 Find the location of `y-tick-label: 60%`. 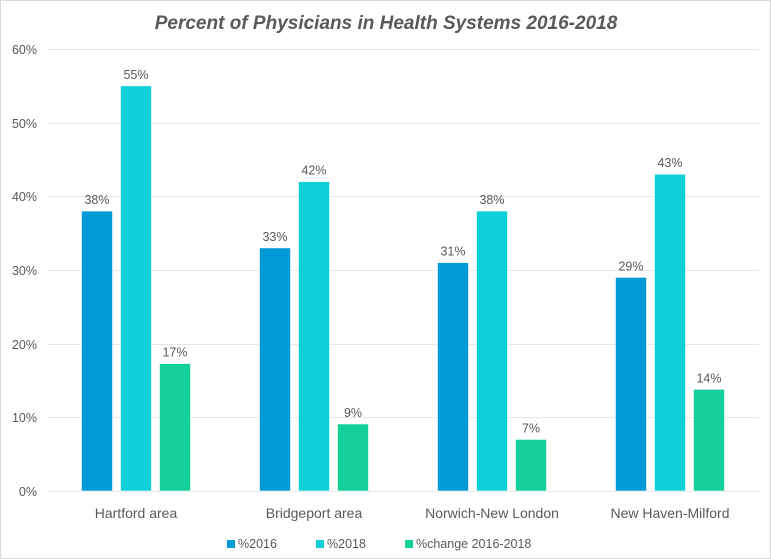

y-tick-label: 60% is located at coordinates (24, 50).